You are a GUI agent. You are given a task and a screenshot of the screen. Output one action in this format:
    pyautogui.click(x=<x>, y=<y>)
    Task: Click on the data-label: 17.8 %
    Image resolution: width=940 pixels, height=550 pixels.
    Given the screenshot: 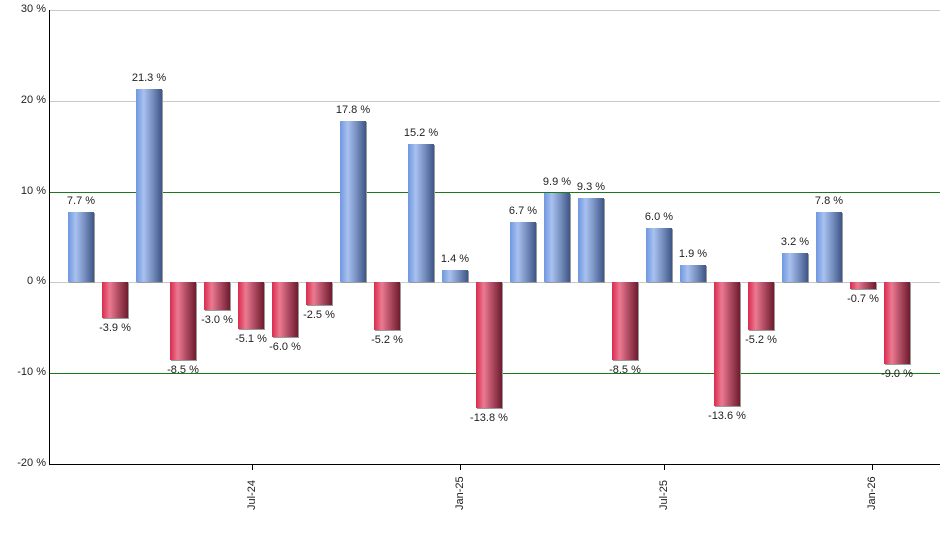 What is the action you would take?
    pyautogui.click(x=353, y=109)
    